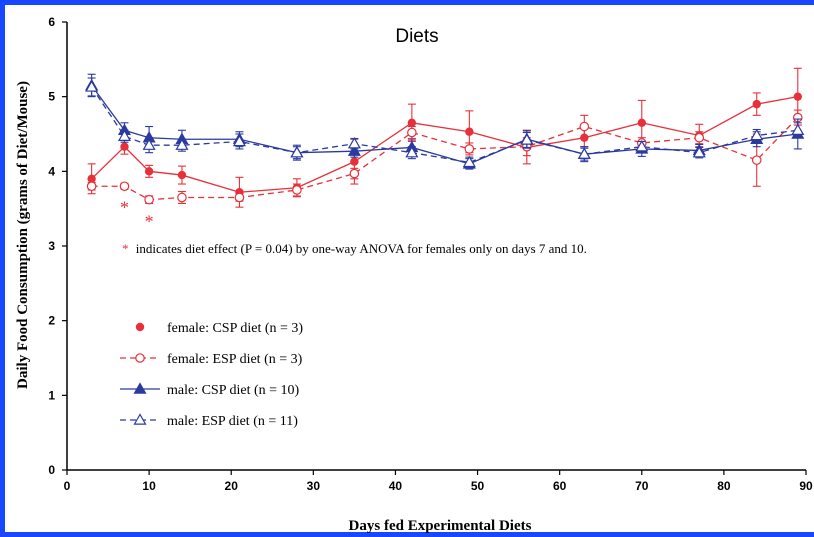 Image resolution: width=814 pixels, height=537 pixels. Describe the element at coordinates (125, 248) in the screenshot. I see `annotation-star: *` at that location.